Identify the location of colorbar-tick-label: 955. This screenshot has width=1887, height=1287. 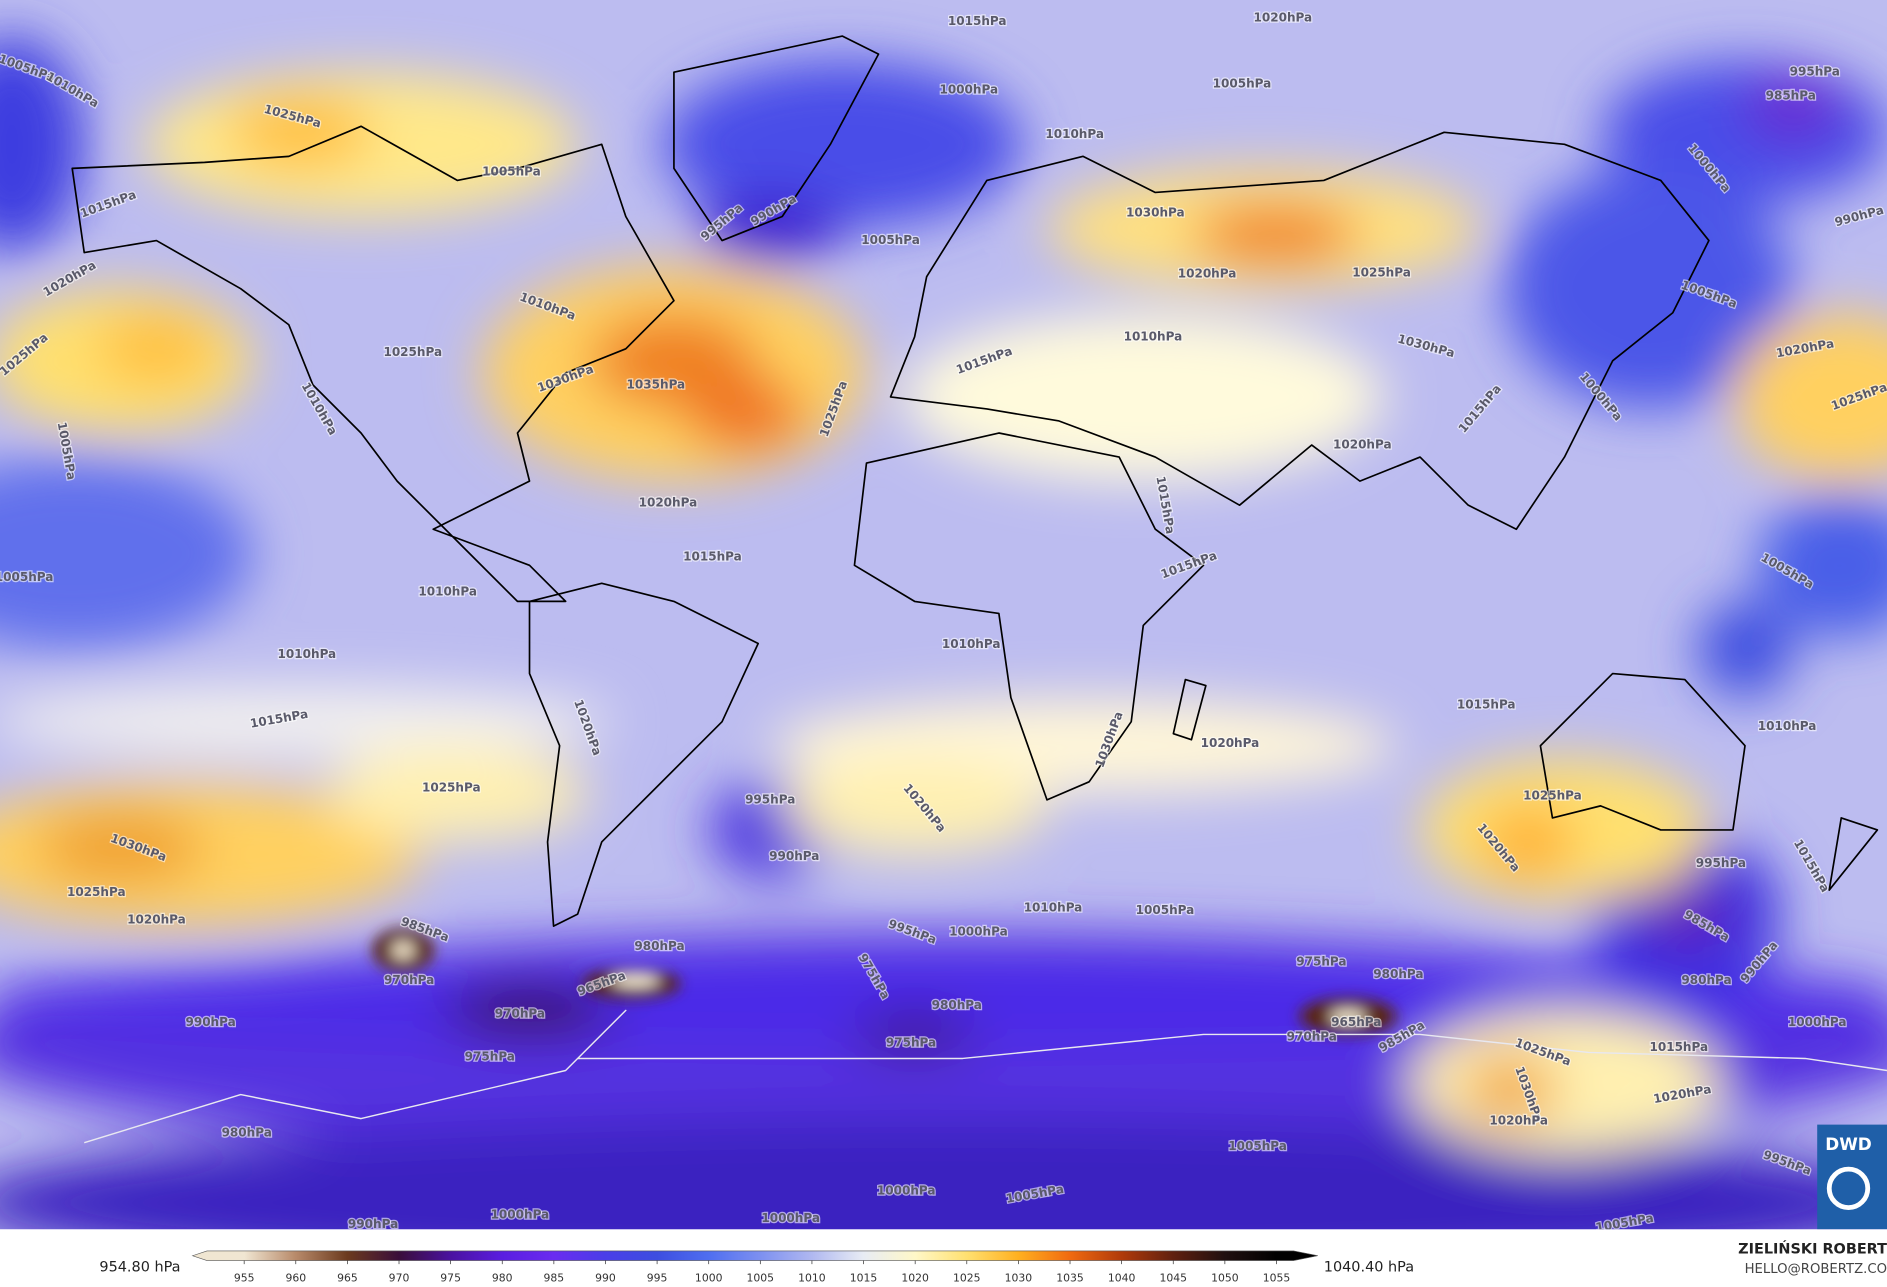
(244, 1278).